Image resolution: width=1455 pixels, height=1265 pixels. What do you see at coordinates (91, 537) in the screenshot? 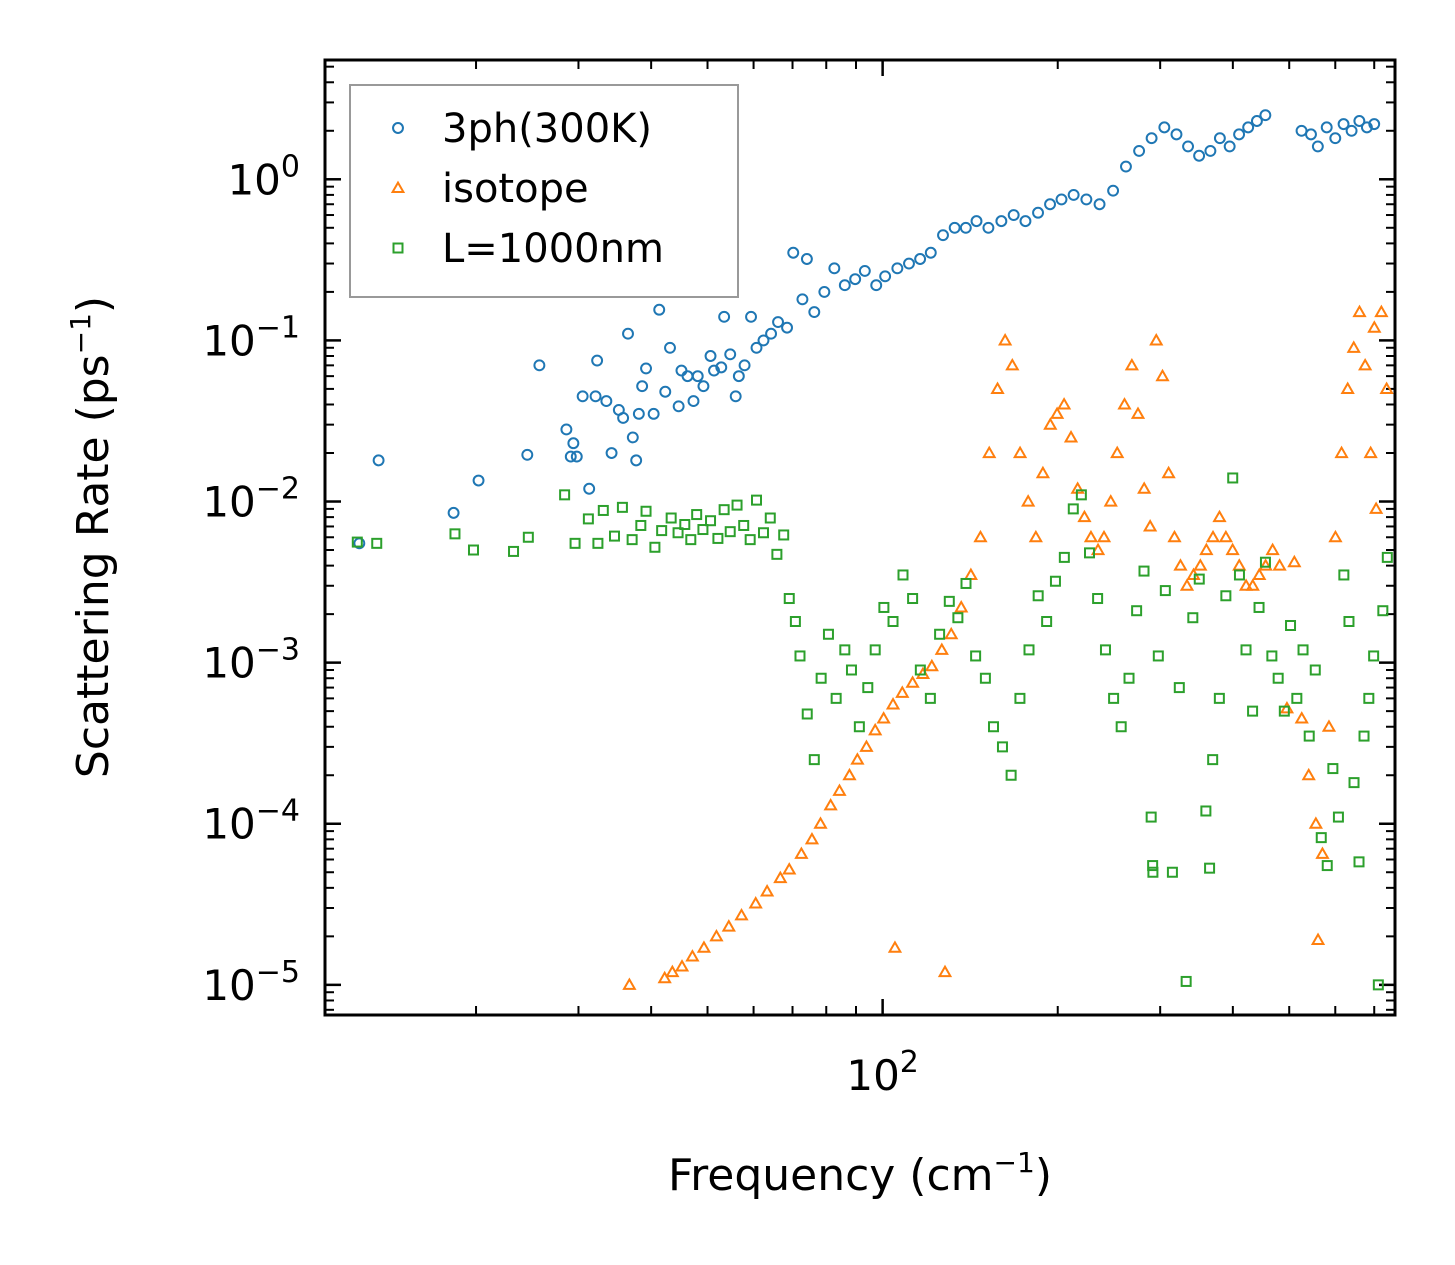
I see `y-axis-label: Scattering Rate (ps−1)` at bounding box center [91, 537].